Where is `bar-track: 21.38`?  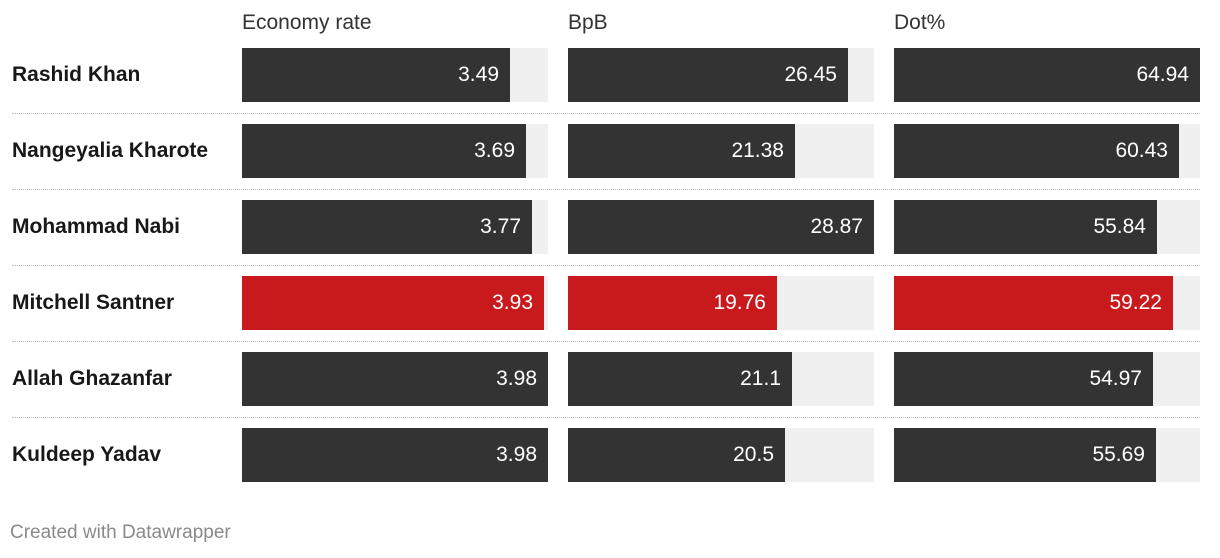
bar-track: 21.38 is located at coordinates (721, 151).